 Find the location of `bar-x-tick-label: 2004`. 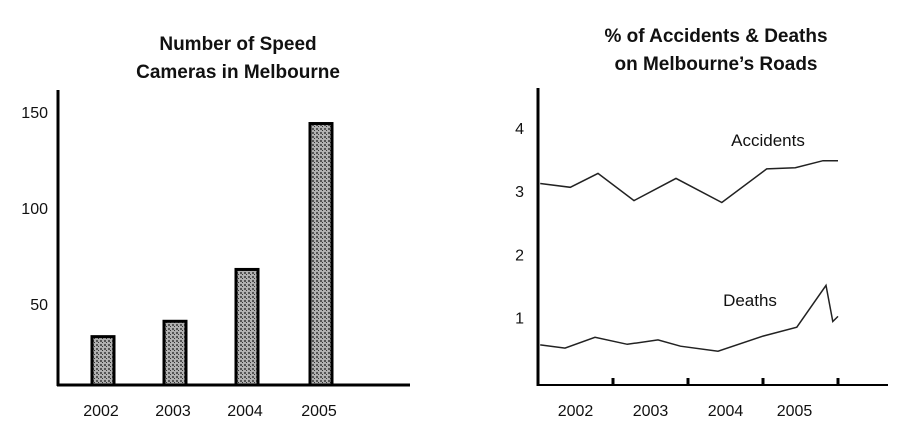

bar-x-tick-label: 2004 is located at coordinates (245, 411).